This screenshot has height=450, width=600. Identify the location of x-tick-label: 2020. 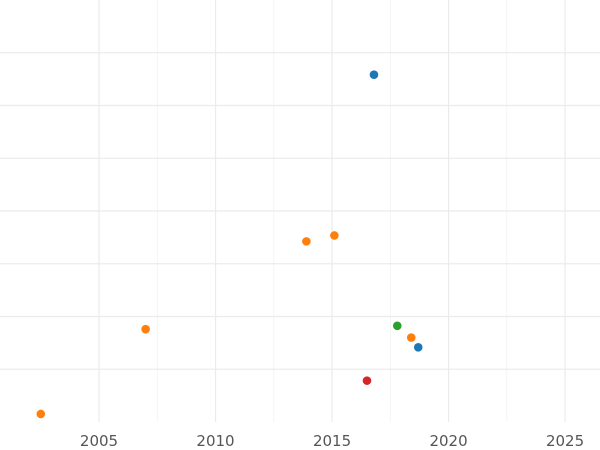
(448, 441).